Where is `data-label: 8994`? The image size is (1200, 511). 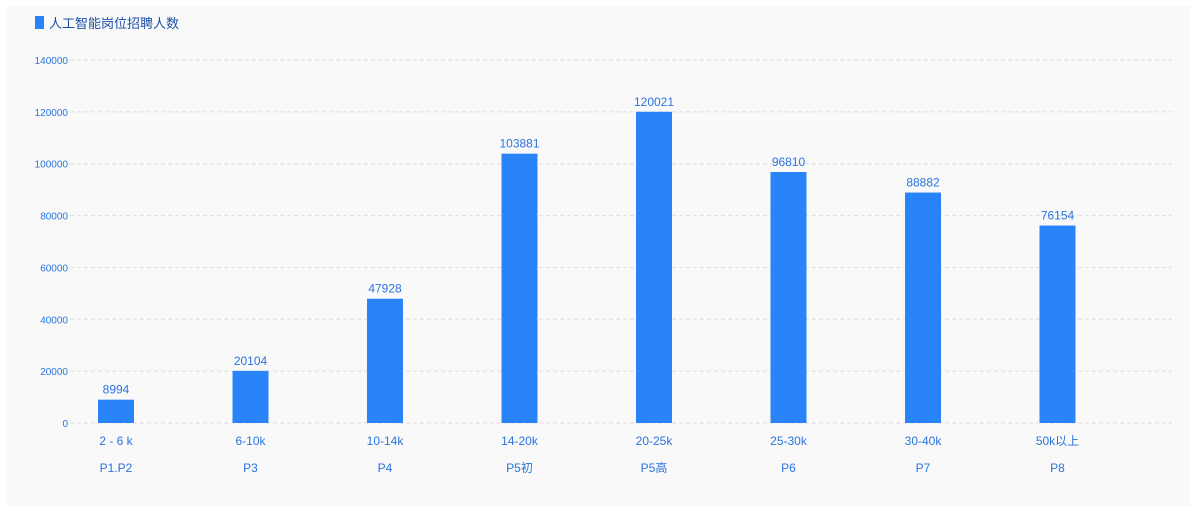
data-label: 8994 is located at coordinates (116, 390).